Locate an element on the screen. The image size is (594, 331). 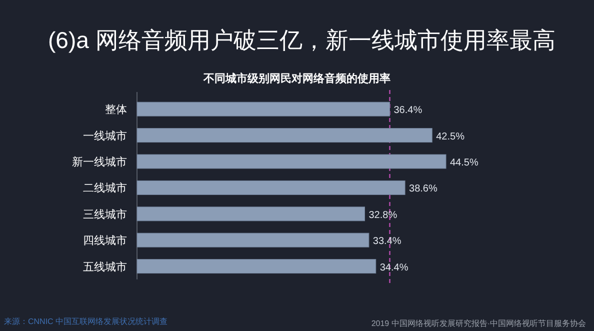
value-label: 44.5% is located at coordinates (464, 163).